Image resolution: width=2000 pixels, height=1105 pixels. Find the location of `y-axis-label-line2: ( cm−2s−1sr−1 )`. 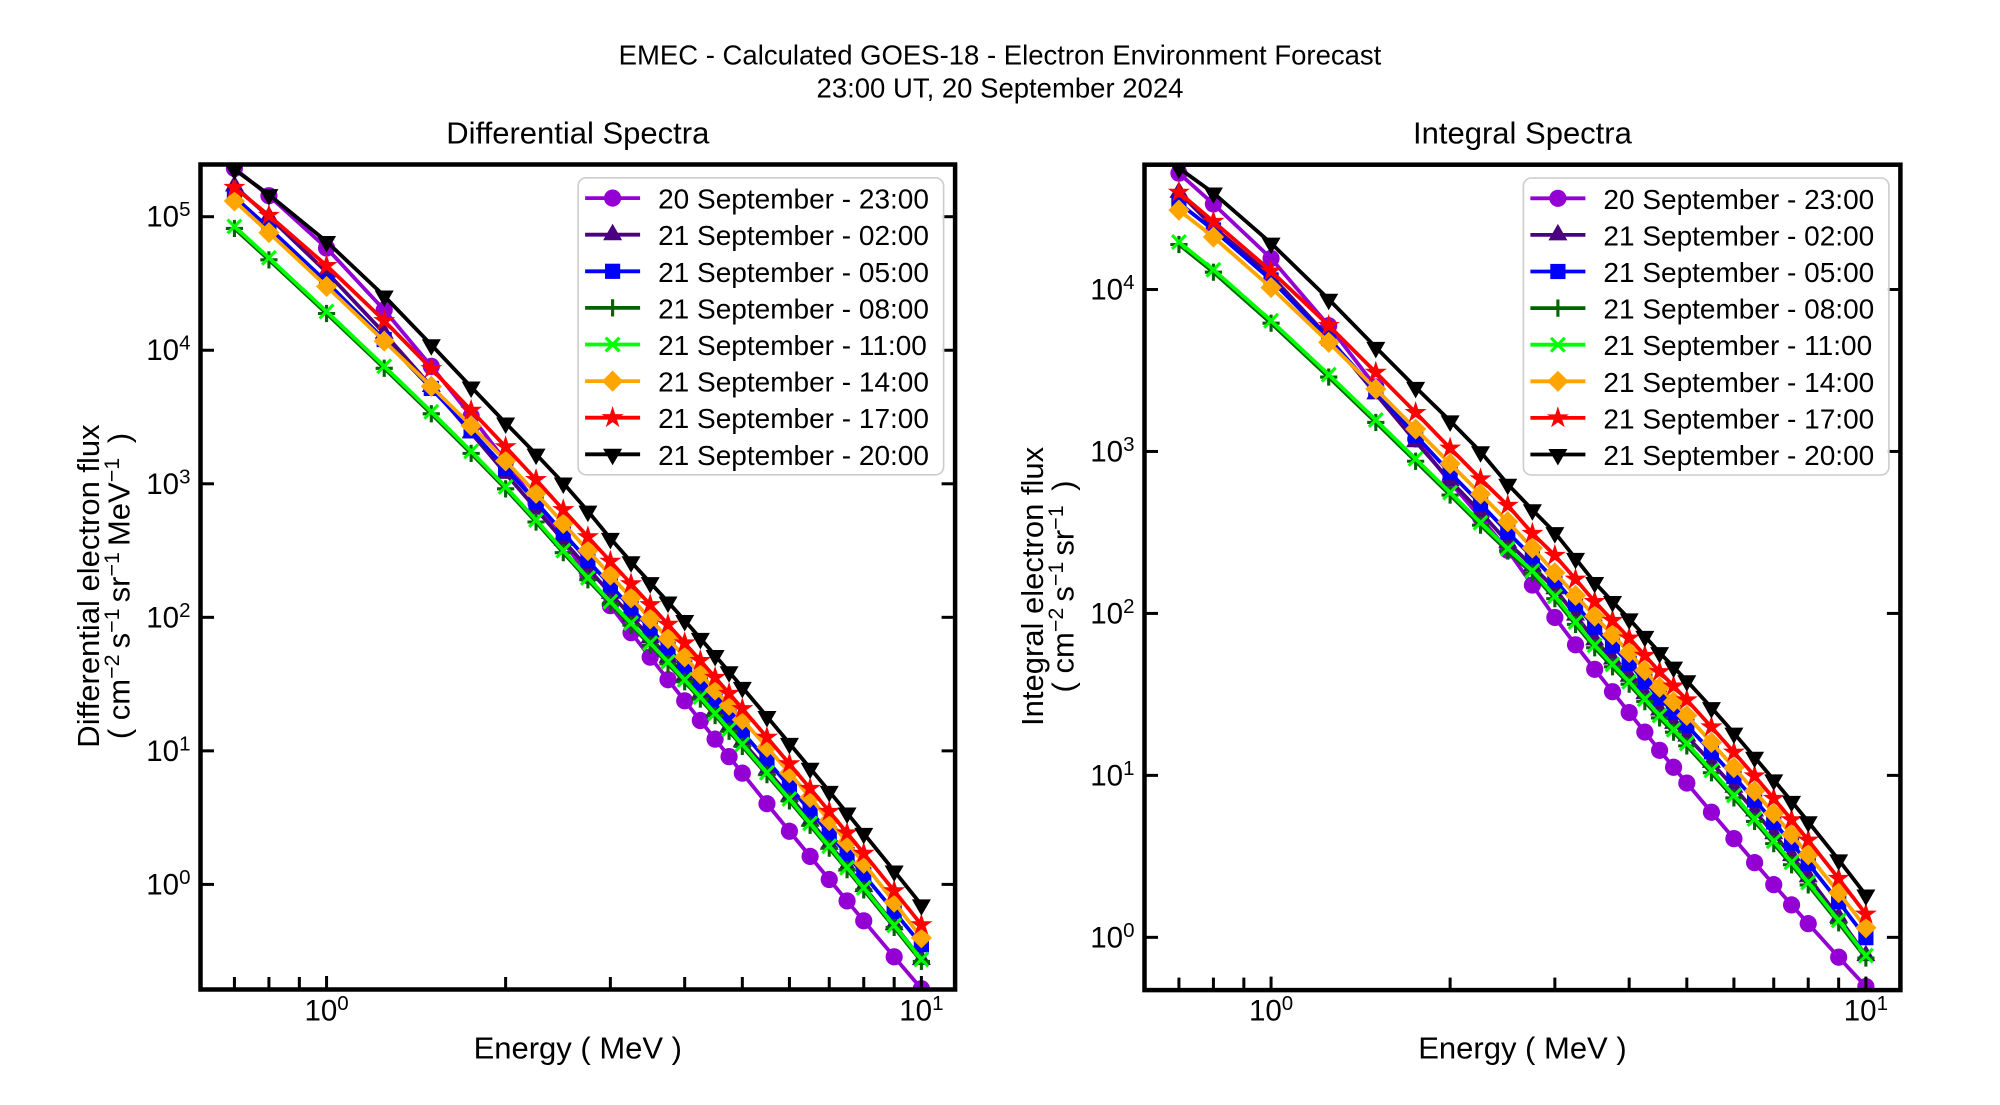

y-axis-label-line2: ( cm−2s−1sr−1 ) is located at coordinates (1062, 586).